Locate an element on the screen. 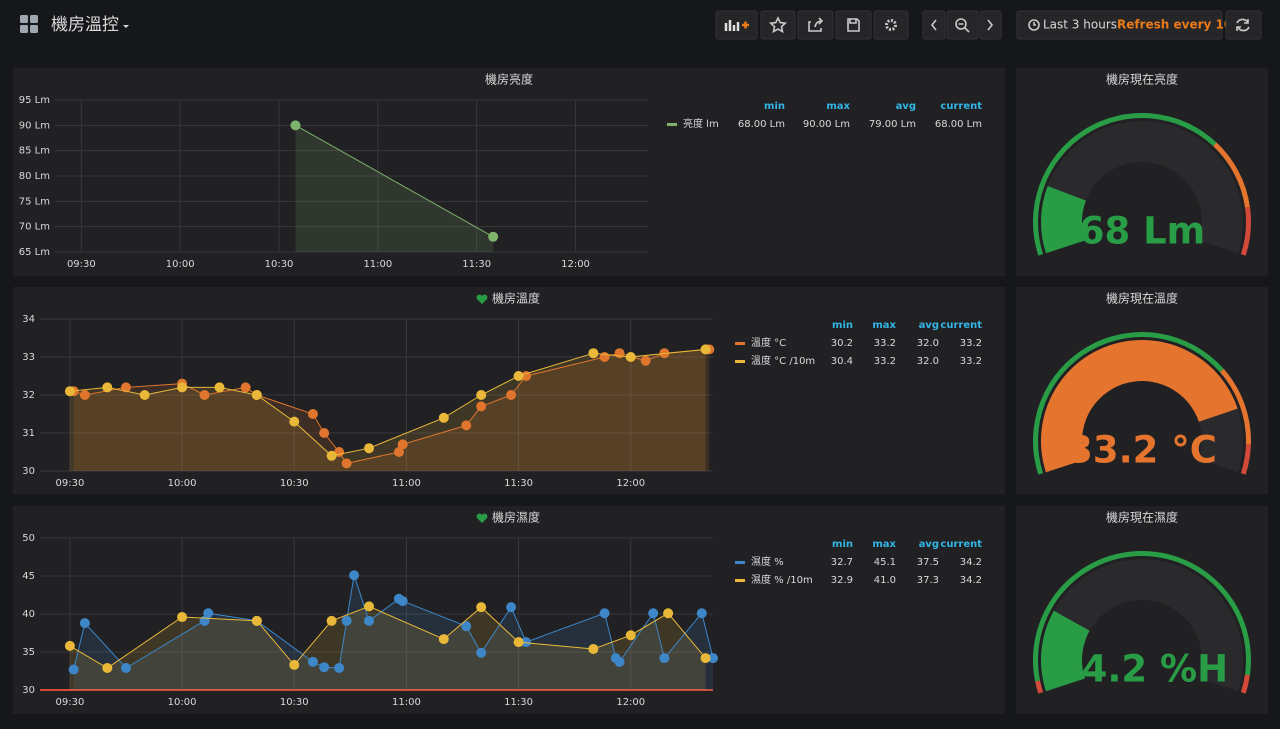 This screenshot has width=1280, height=729. y-tick-label: 40 is located at coordinates (28, 614).